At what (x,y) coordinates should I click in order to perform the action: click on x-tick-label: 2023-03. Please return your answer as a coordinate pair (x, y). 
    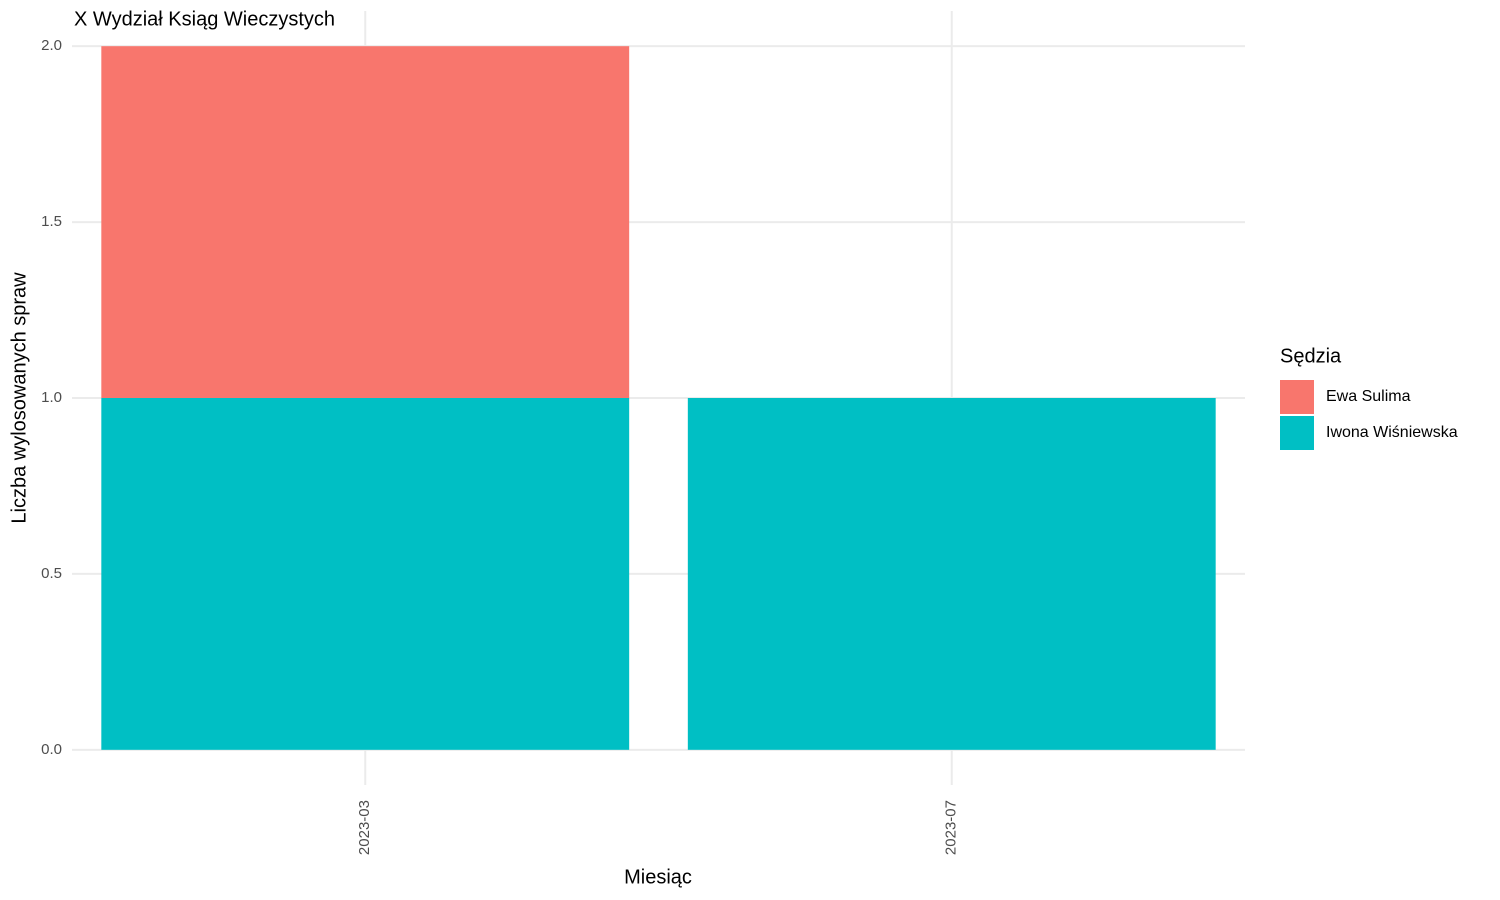
    Looking at the image, I should click on (364, 827).